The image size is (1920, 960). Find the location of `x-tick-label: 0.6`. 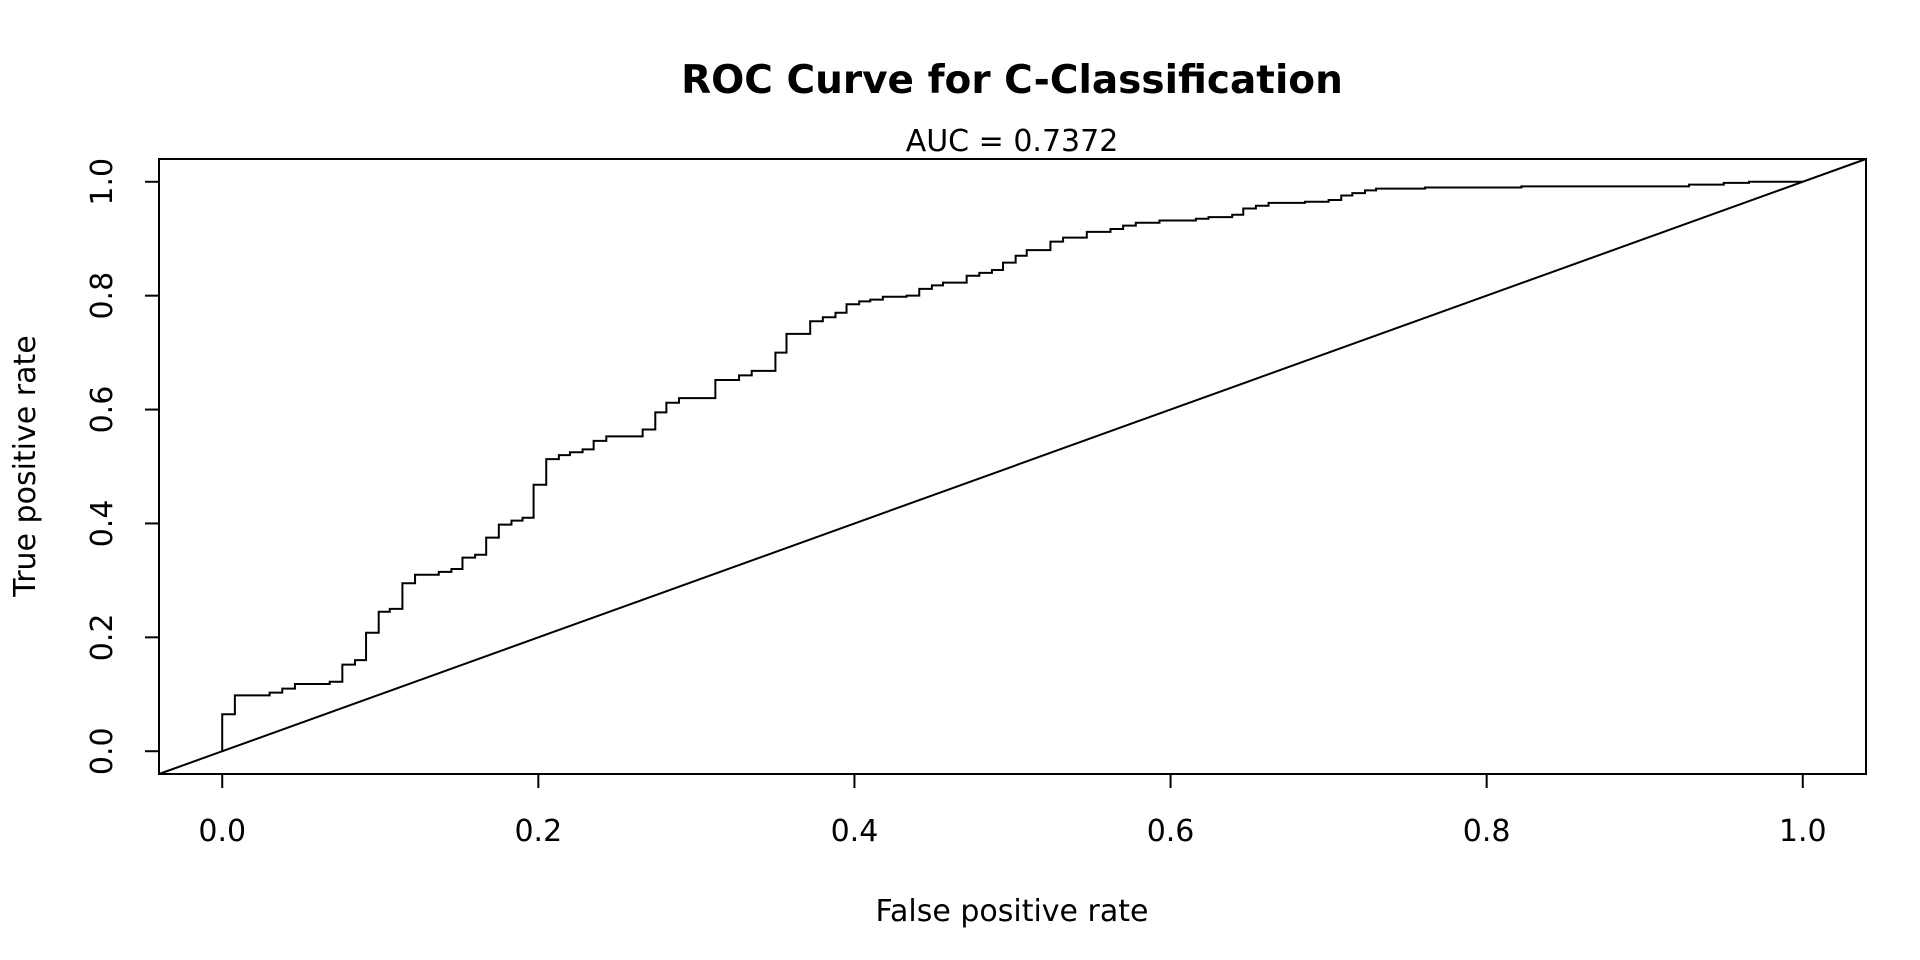

x-tick-label: 0.6 is located at coordinates (1171, 831).